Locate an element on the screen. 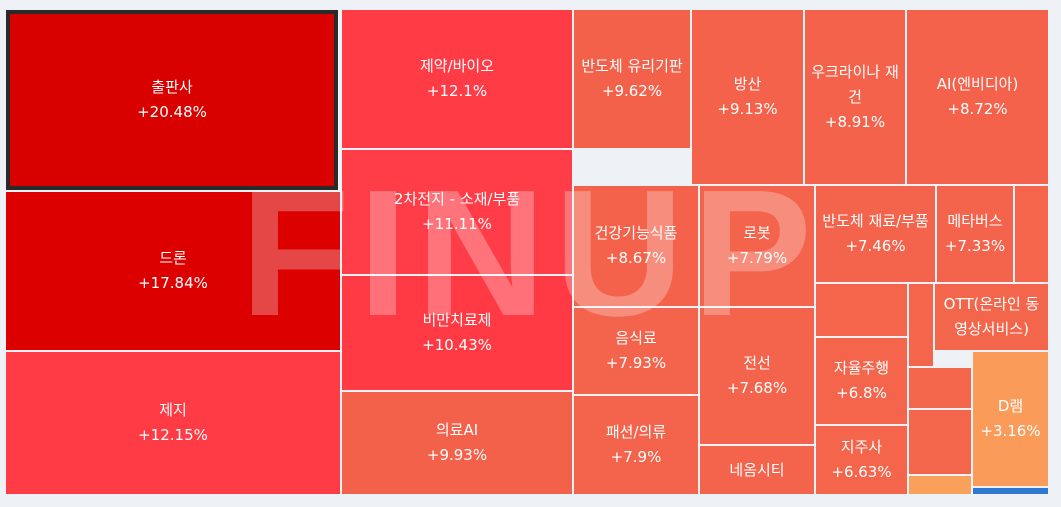 The width and height of the screenshot is (1061, 507). tile-name: 음식료 is located at coordinates (636, 338).